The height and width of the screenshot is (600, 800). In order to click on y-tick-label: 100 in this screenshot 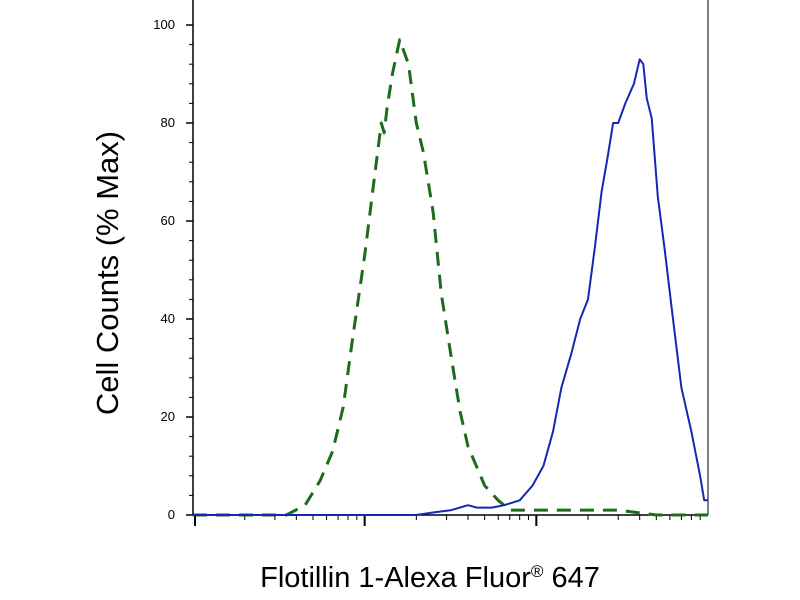, I will do `click(164, 24)`.